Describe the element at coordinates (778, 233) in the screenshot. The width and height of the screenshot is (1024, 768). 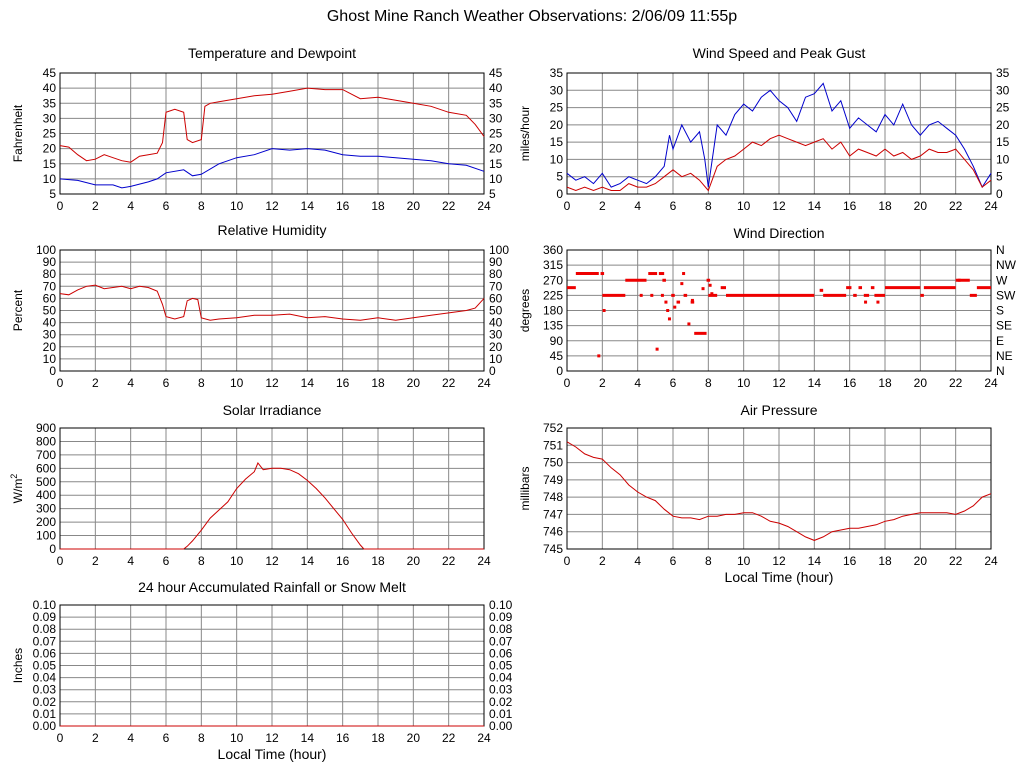
I see `chart-title: Wind Direction` at that location.